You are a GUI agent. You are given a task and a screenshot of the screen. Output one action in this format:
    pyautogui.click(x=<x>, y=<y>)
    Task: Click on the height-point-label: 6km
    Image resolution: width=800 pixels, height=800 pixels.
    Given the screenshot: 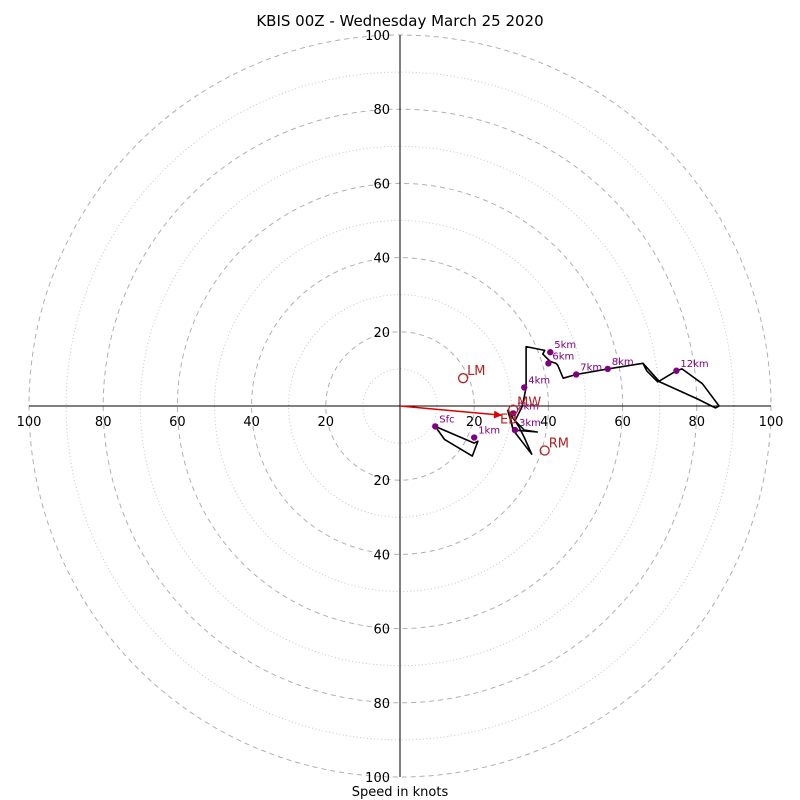 What is the action you would take?
    pyautogui.click(x=563, y=356)
    